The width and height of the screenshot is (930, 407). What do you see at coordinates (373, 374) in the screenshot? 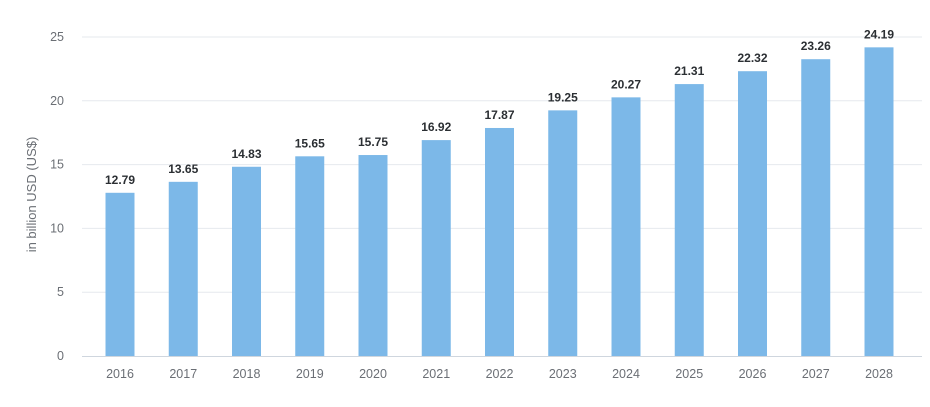
I see `x-tick-label: 2020` at bounding box center [373, 374].